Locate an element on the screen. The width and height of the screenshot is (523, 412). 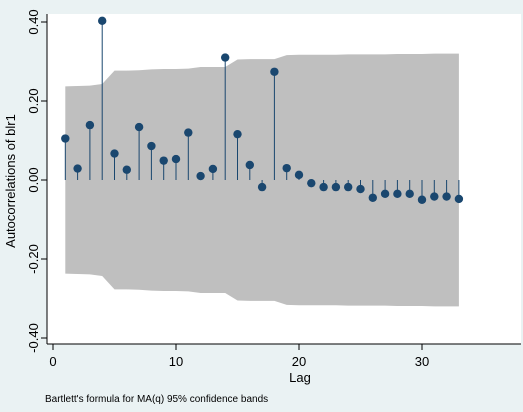
y-tick-label: 0.20 is located at coordinates (33, 100).